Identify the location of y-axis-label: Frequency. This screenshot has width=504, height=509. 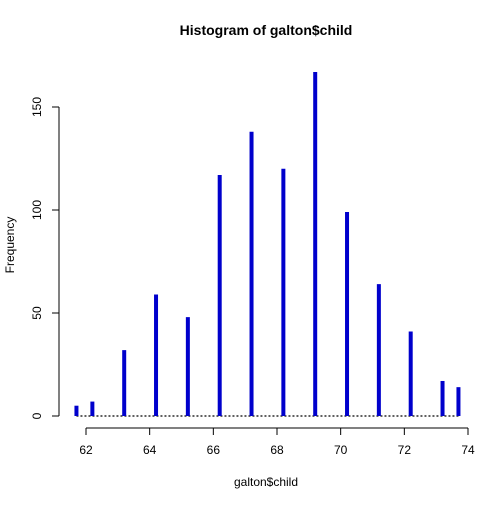
(10, 245).